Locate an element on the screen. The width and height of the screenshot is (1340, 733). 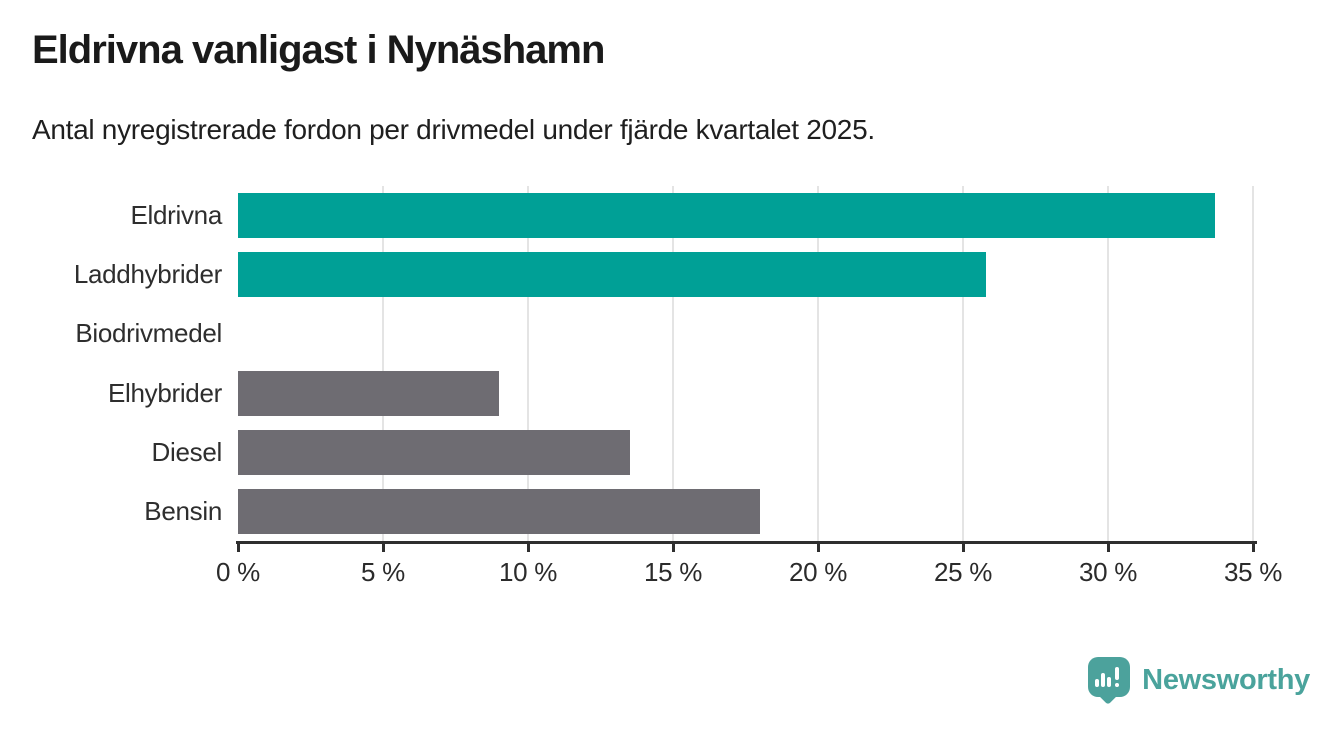
bar-elhybrider is located at coordinates (368, 393).